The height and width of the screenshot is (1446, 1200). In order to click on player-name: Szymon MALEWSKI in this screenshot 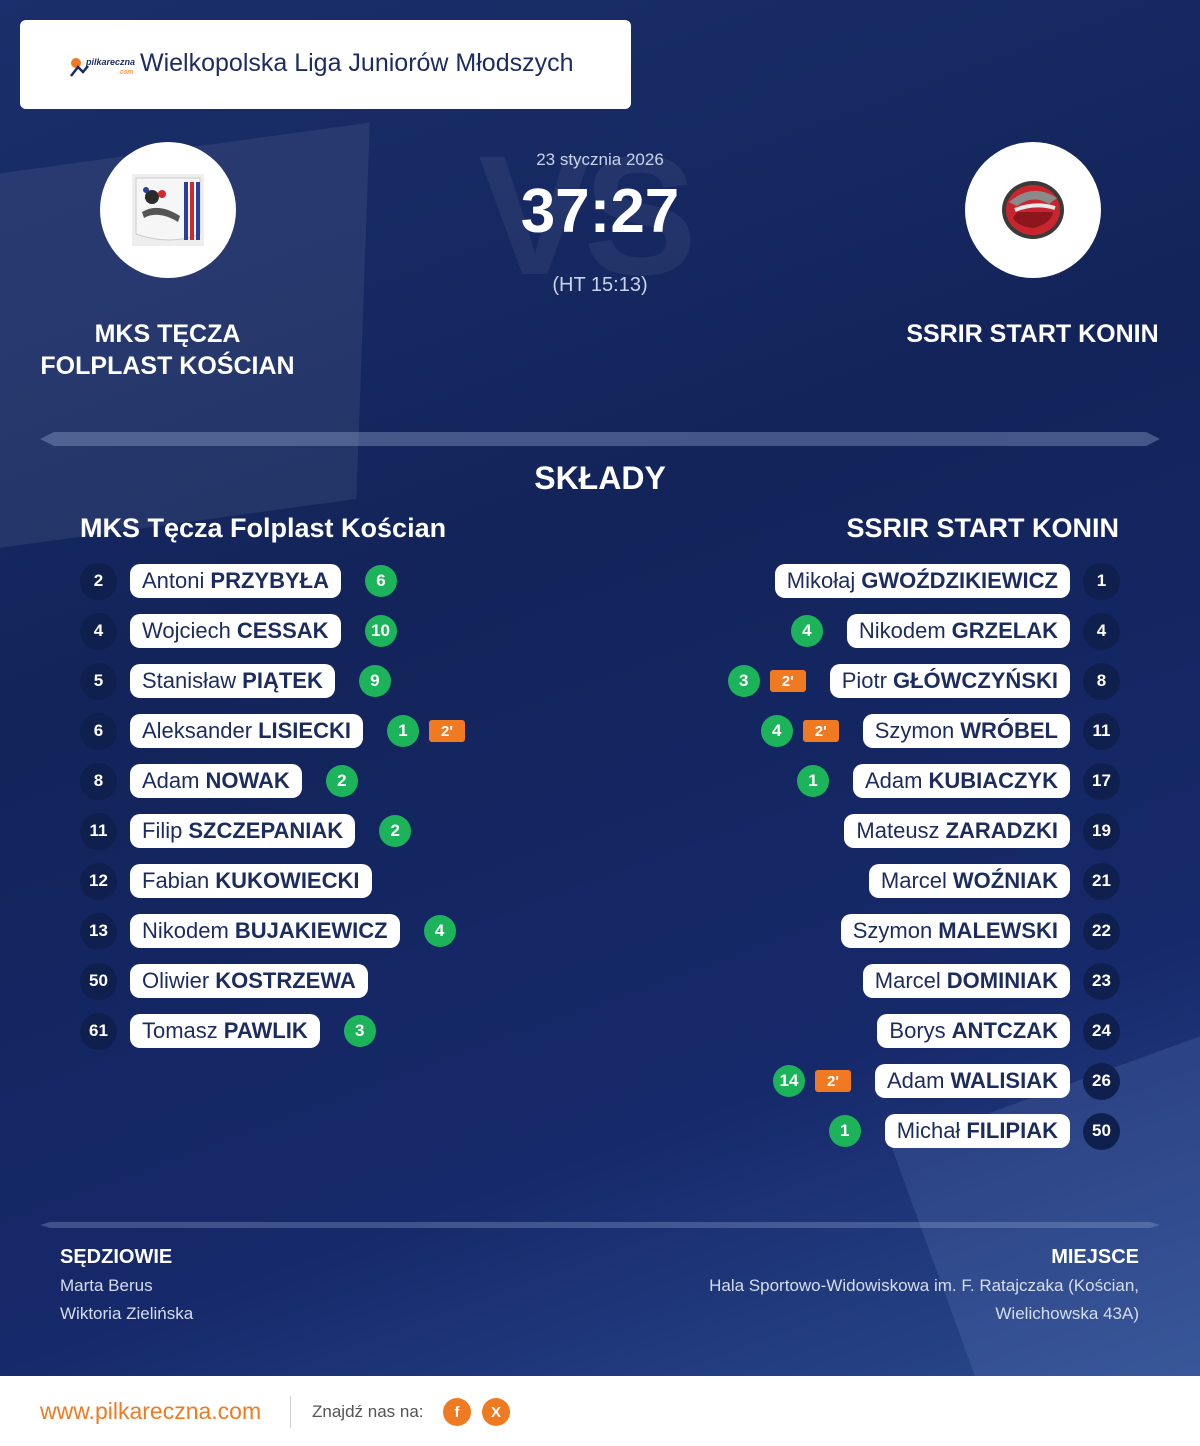, I will do `click(955, 931)`.